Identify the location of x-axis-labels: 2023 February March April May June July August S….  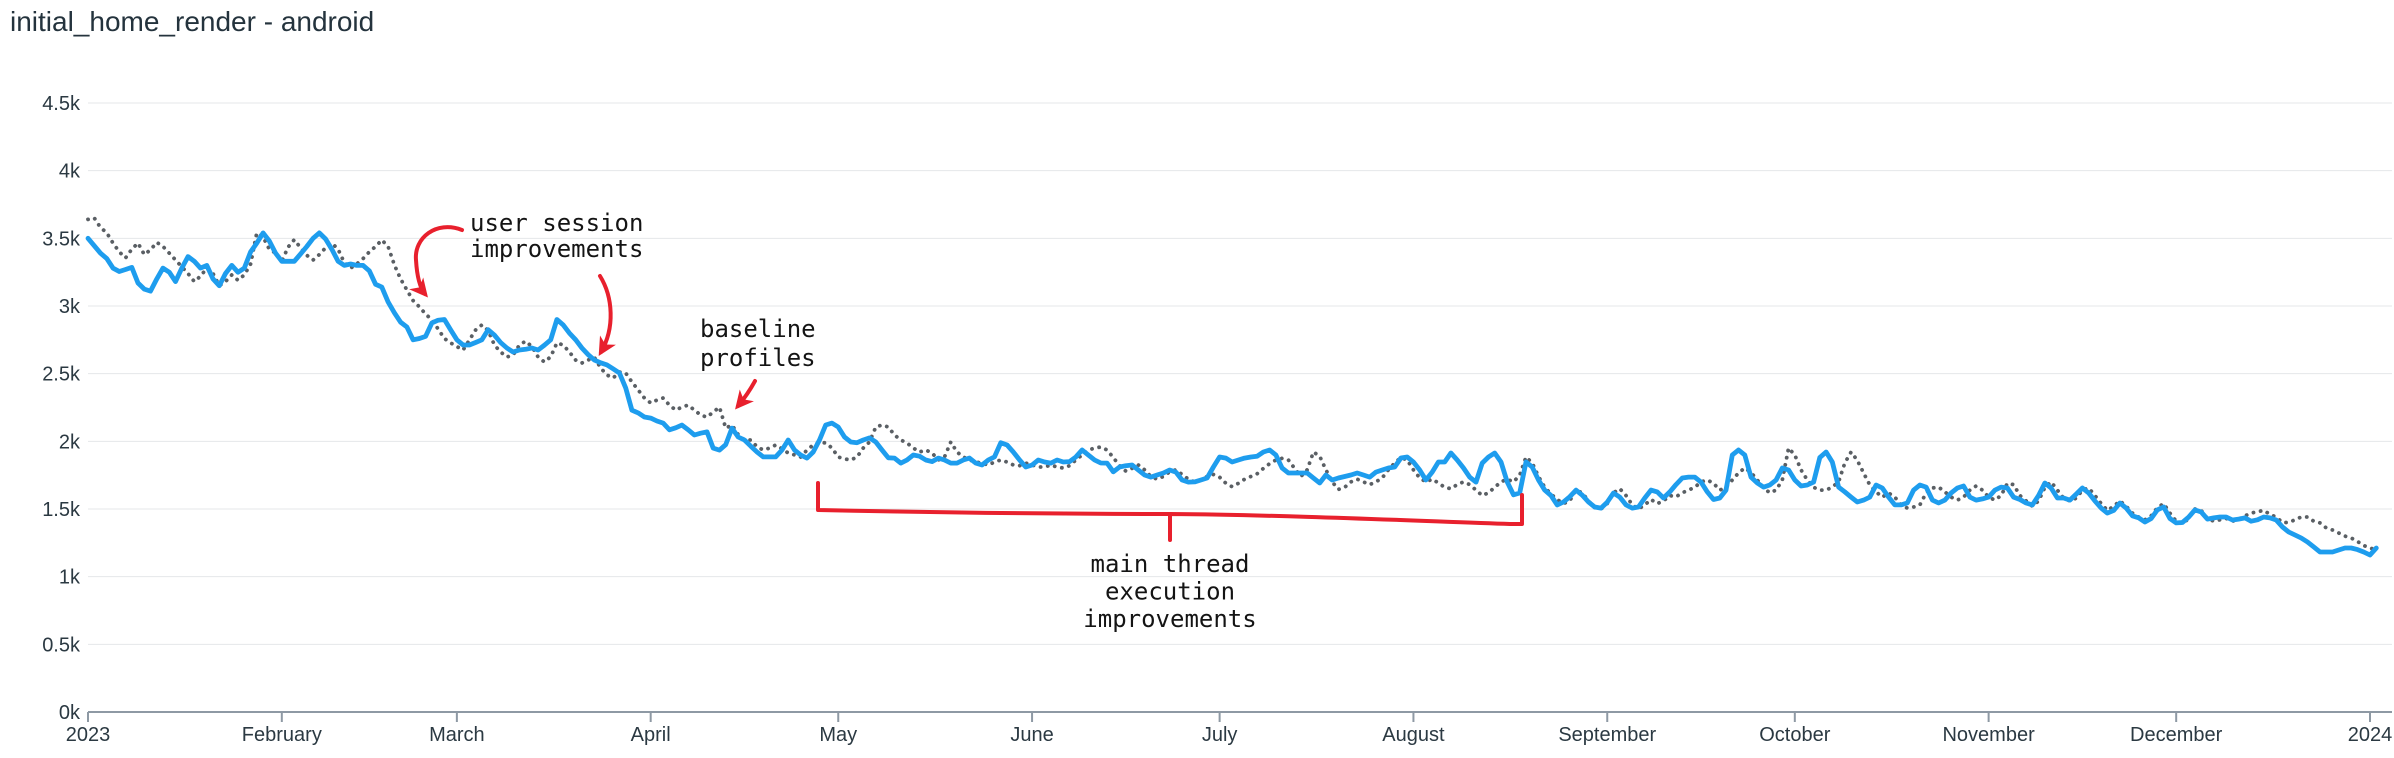
(1229, 735).